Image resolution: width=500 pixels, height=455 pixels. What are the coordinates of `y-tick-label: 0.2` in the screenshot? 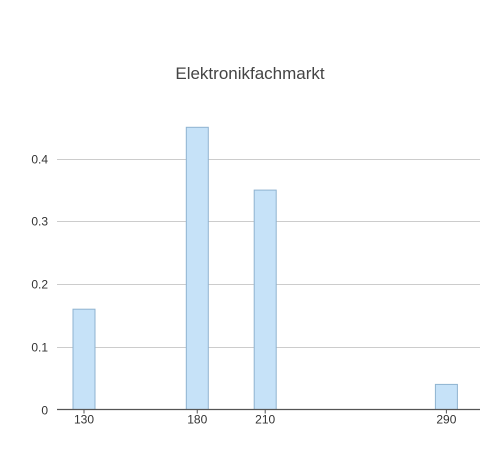 It's located at (39, 285).